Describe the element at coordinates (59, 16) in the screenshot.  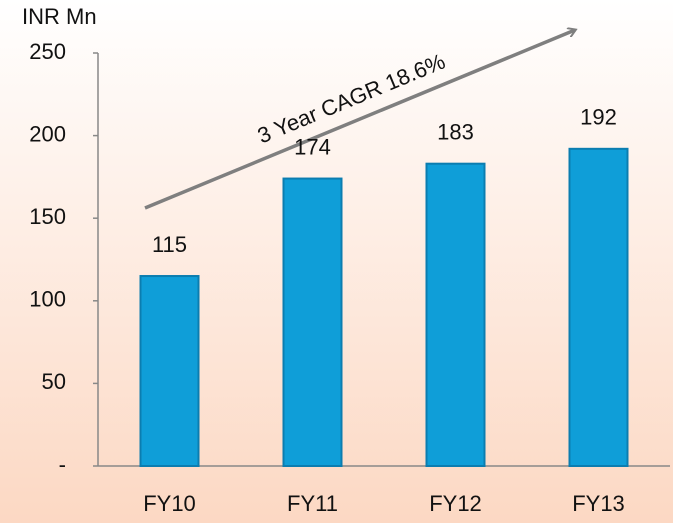
I see `y-axis-label: INR Mn` at that location.